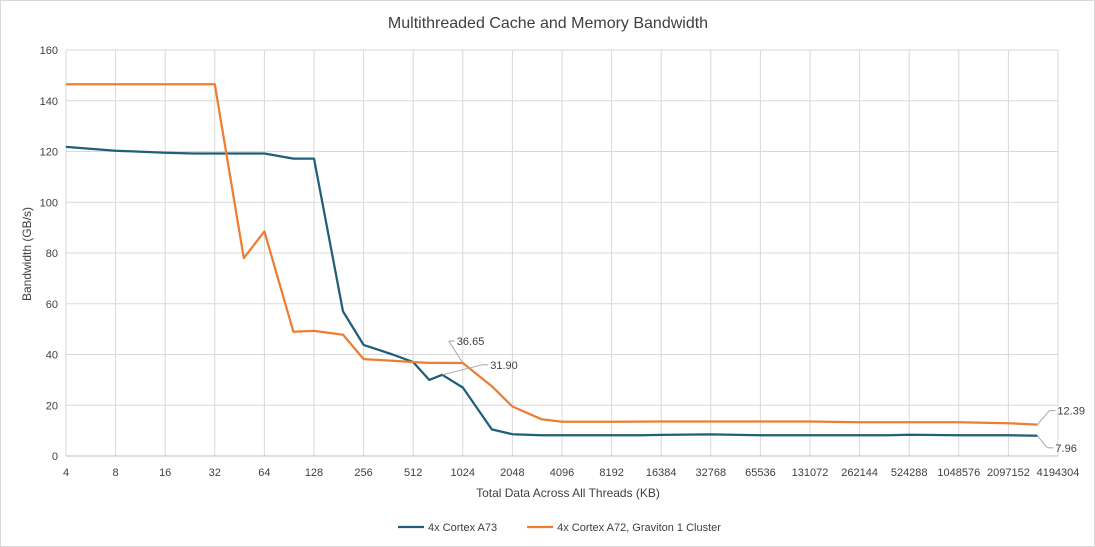  Describe the element at coordinates (958, 473) in the screenshot. I see `x-tick-label: 1048576` at that location.